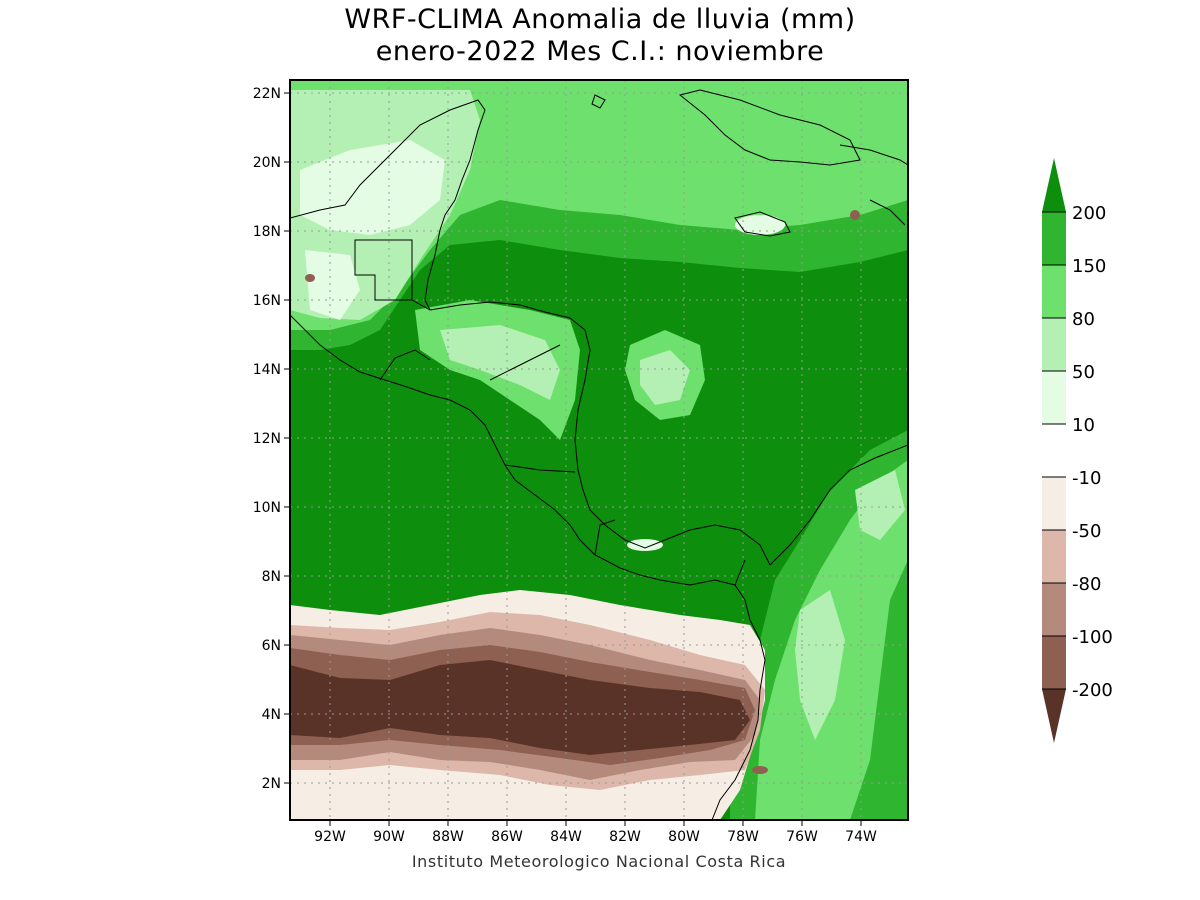 This screenshot has width=1200, height=900. Describe the element at coordinates (520, 707) in the screenshot. I see `field-s-lt-m200` at that location.